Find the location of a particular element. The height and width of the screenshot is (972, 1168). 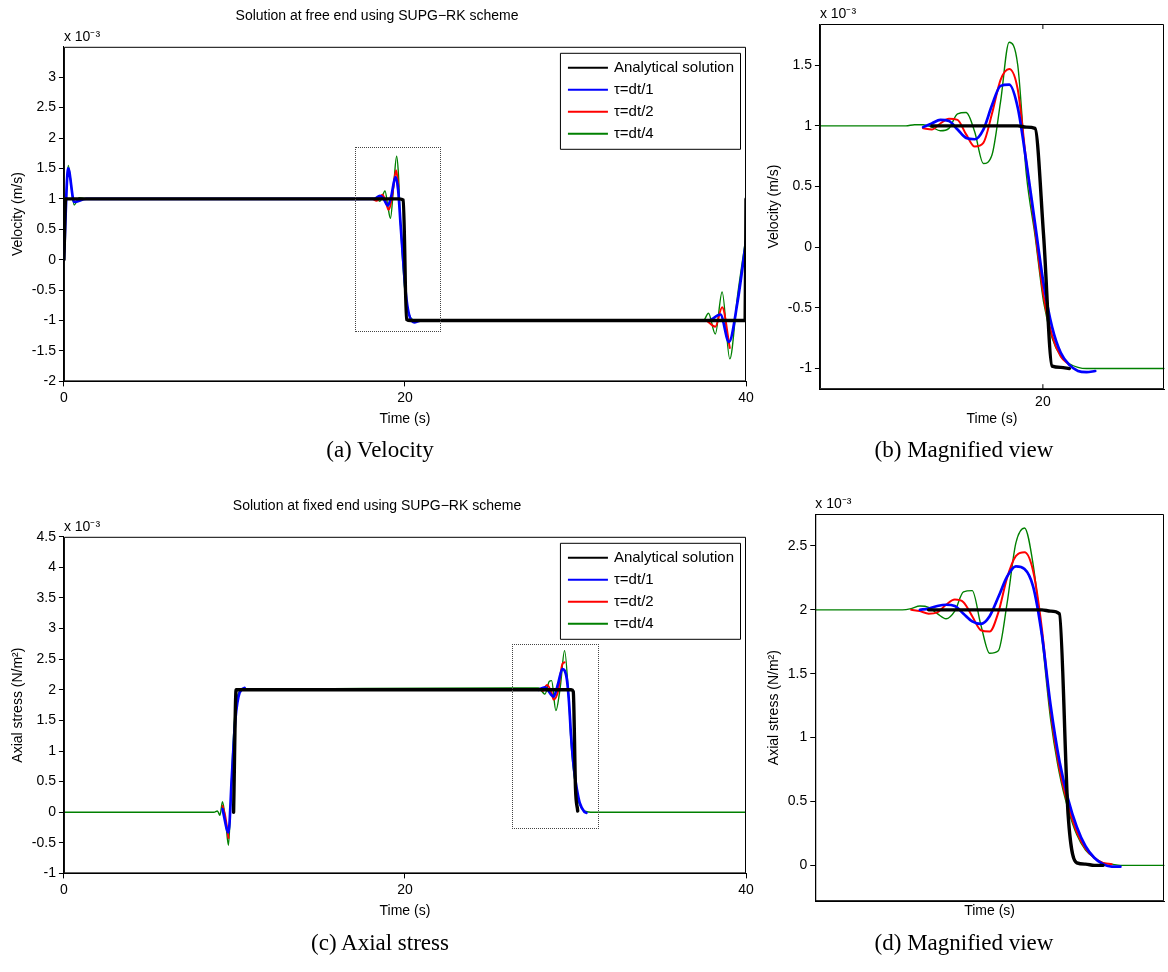

text: (d) Magnified view is located at coordinates (964, 943).